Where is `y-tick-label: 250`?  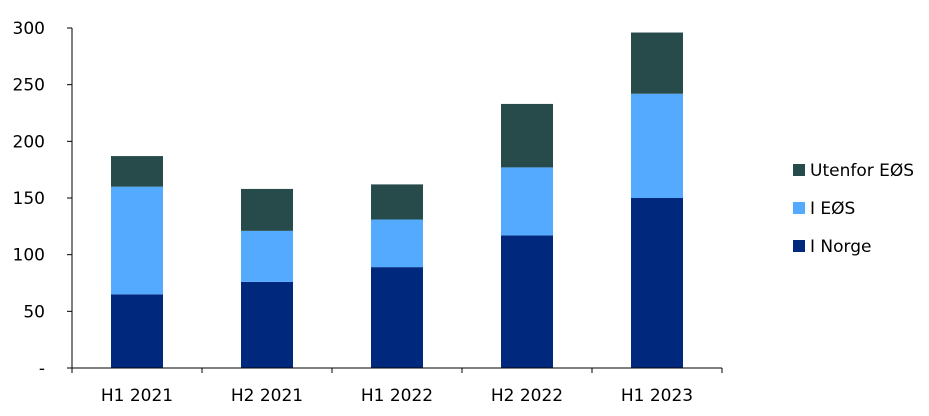 y-tick-label: 250 is located at coordinates (29, 86).